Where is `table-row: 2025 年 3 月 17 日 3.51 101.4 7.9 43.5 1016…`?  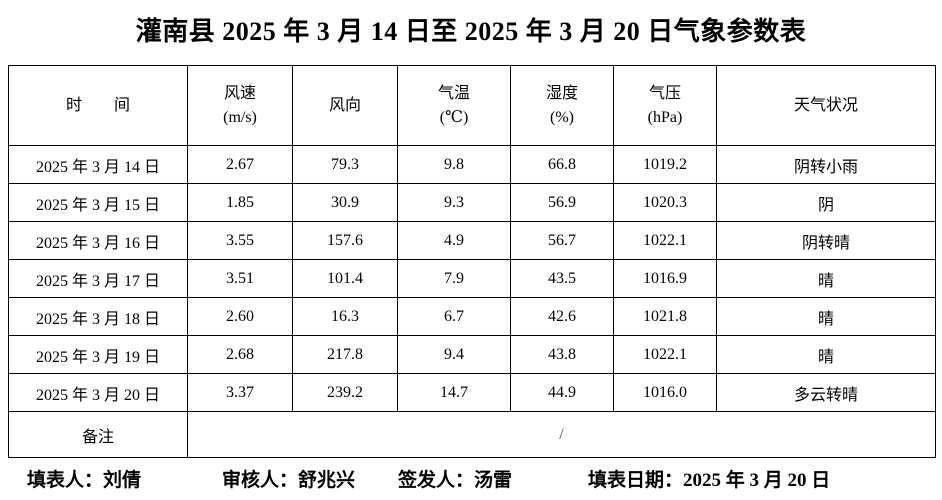 table-row: 2025 年 3 月 17 日 3.51 101.4 7.9 43.5 1016… is located at coordinates (472, 278).